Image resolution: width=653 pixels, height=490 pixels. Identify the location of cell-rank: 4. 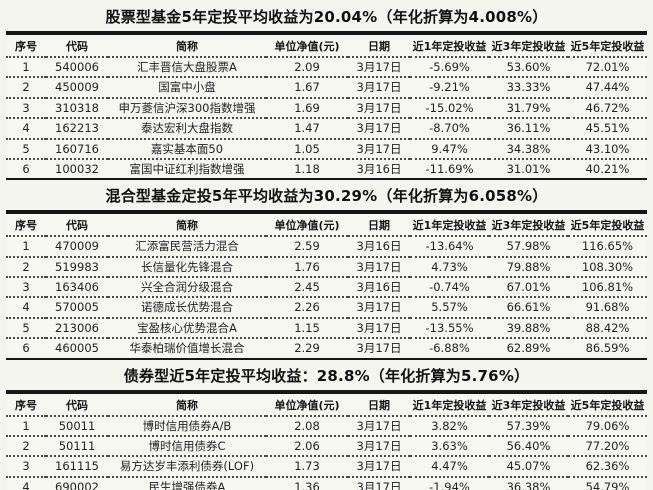
(26, 129).